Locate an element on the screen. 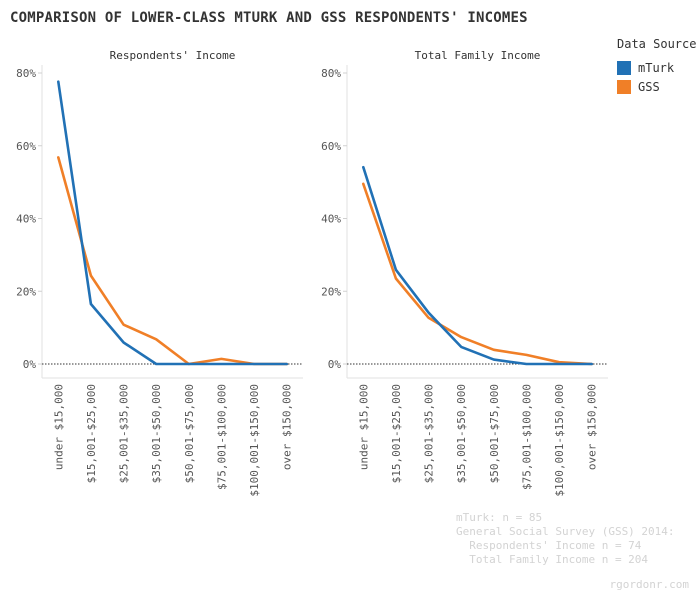 The height and width of the screenshot is (600, 700). legend-title: Data Source is located at coordinates (657, 44).